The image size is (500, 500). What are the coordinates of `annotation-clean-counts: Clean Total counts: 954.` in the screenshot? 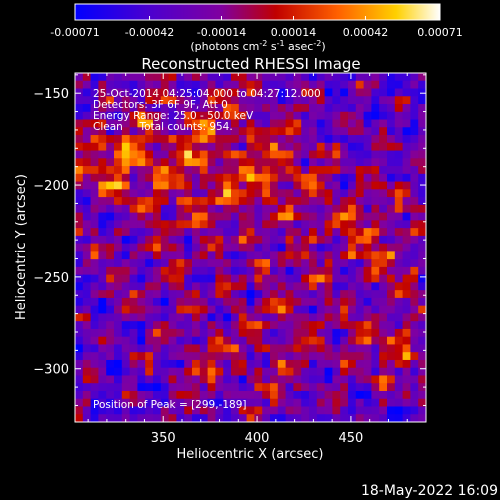 It's located at (163, 127).